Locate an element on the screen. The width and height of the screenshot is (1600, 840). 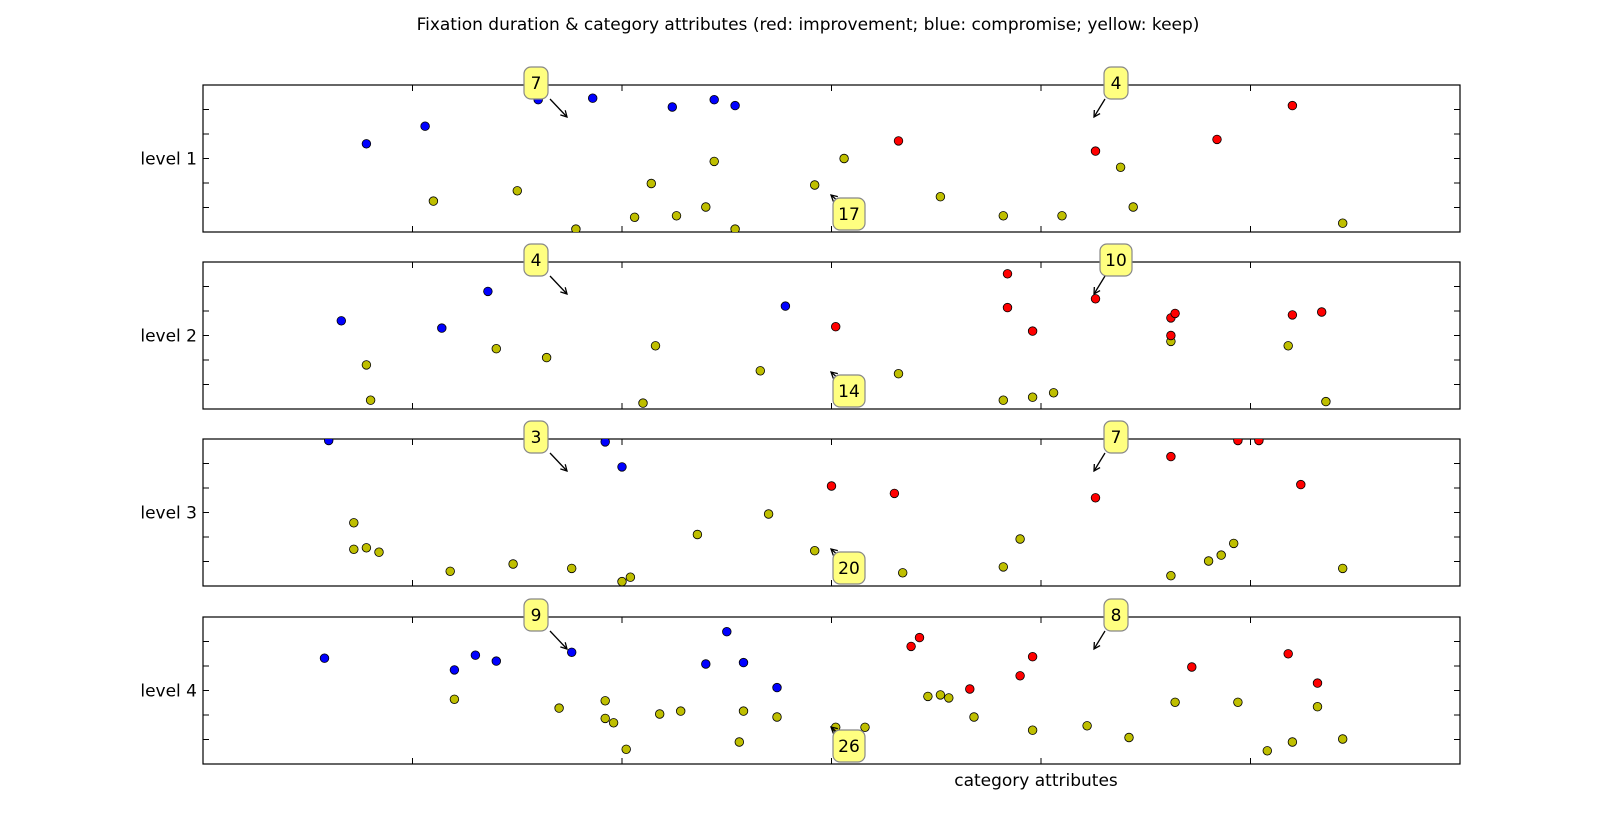
annotation-keep: 17 is located at coordinates (849, 214).